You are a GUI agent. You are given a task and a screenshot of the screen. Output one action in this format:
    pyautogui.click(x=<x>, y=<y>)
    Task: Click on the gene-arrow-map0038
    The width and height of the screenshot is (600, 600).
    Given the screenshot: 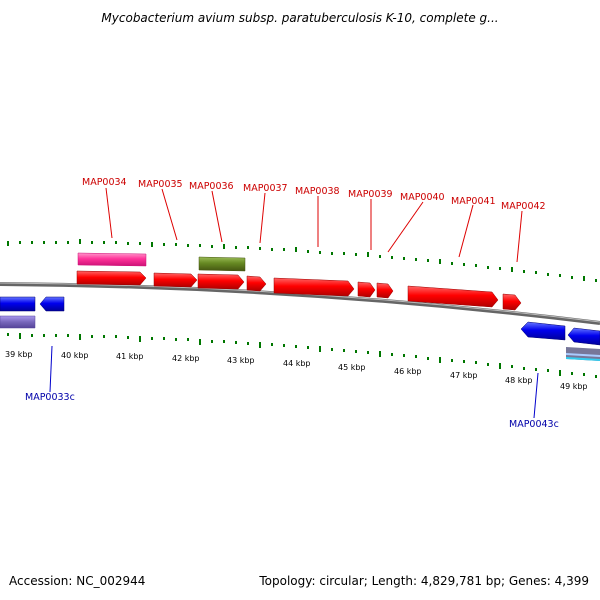 What is the action you would take?
    pyautogui.click(x=314, y=287)
    